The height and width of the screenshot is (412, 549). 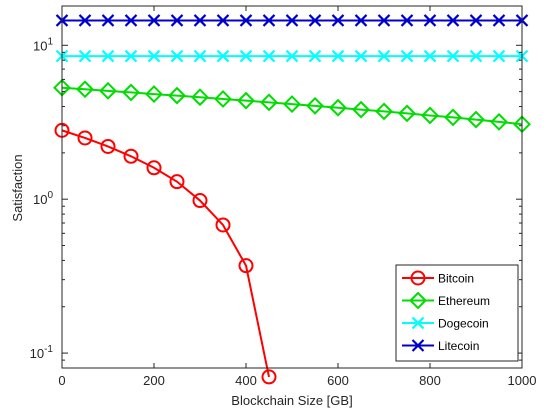 I want to click on legend-marker-dogecoin, so click(x=418, y=323).